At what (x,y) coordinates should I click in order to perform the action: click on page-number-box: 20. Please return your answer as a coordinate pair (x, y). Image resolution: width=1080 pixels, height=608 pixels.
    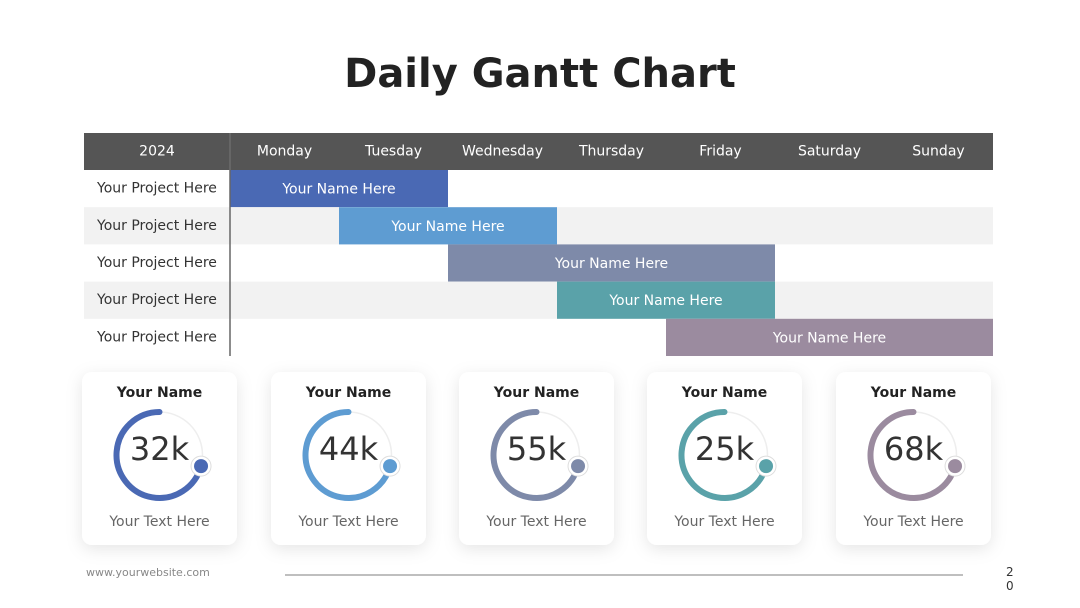
    Looking at the image, I should click on (1010, 579).